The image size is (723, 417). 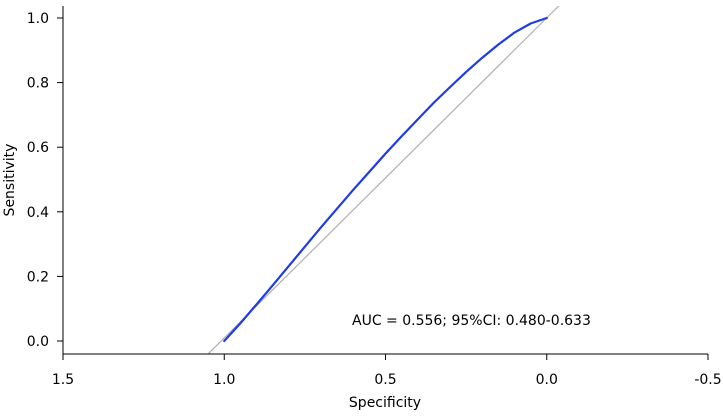 What do you see at coordinates (38, 19) in the screenshot?
I see `y-tick-label-5: 1.0` at bounding box center [38, 19].